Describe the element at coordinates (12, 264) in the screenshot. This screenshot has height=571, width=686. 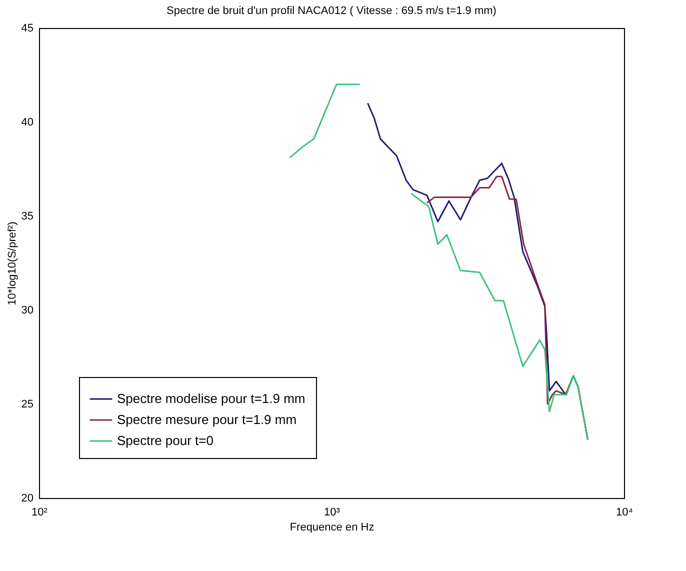
I see `y-axis-title: 10*log10(S/pref²)` at that location.